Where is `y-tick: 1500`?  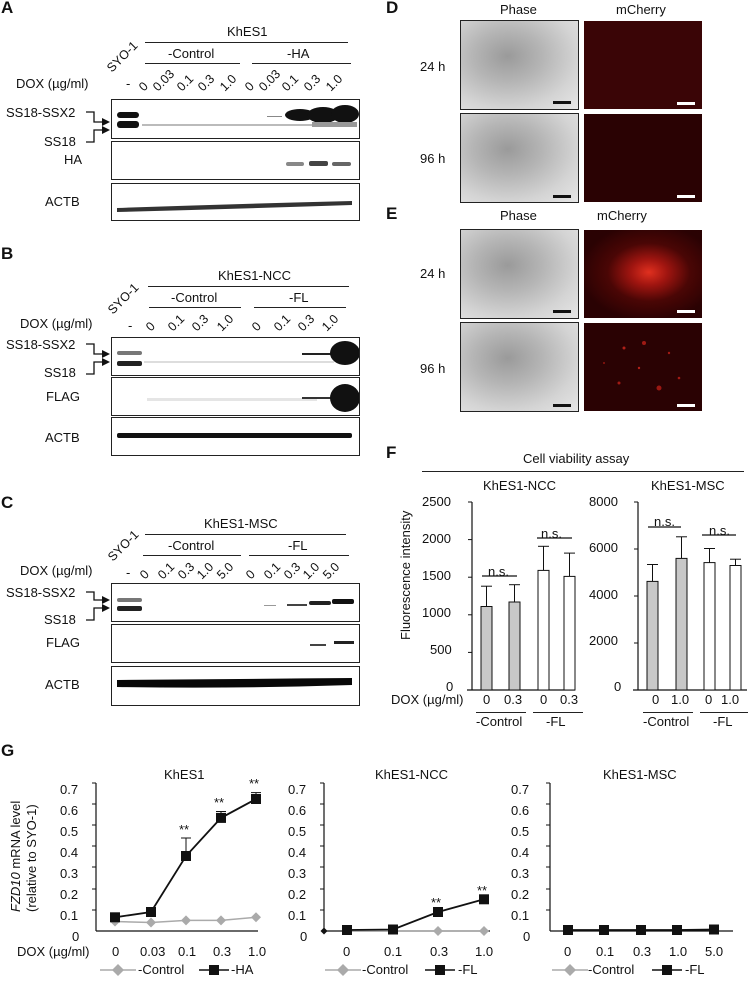
y-tick: 1500 is located at coordinates (436, 575).